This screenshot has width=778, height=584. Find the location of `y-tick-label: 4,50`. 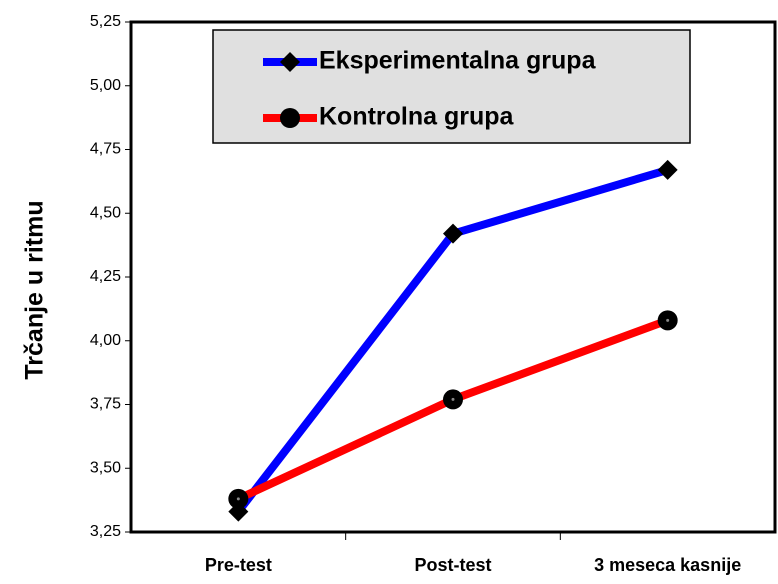

y-tick-label: 4,50 is located at coordinates (105, 212).